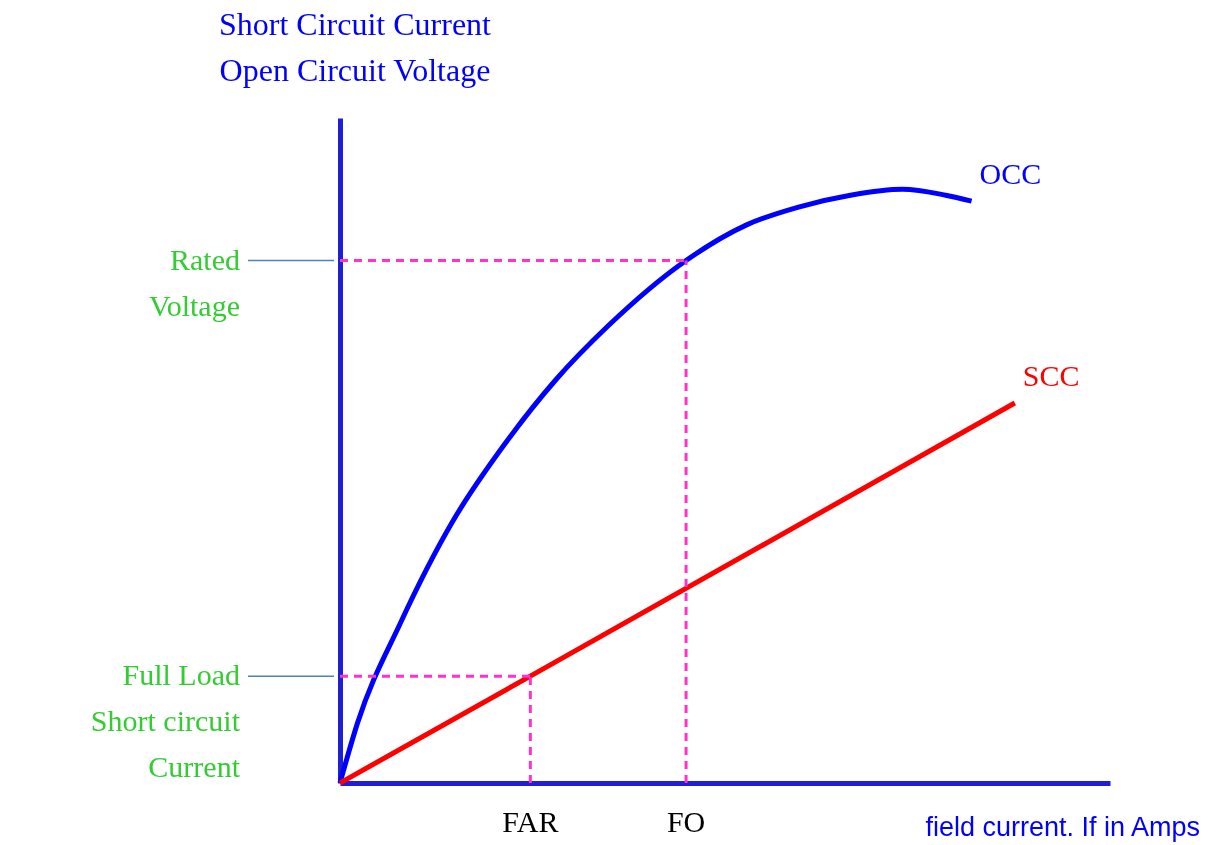 This screenshot has width=1230, height=845. Describe the element at coordinates (355, 47) in the screenshot. I see `y-axis-title: Short Circuit Current Open Circuit Voltage` at that location.